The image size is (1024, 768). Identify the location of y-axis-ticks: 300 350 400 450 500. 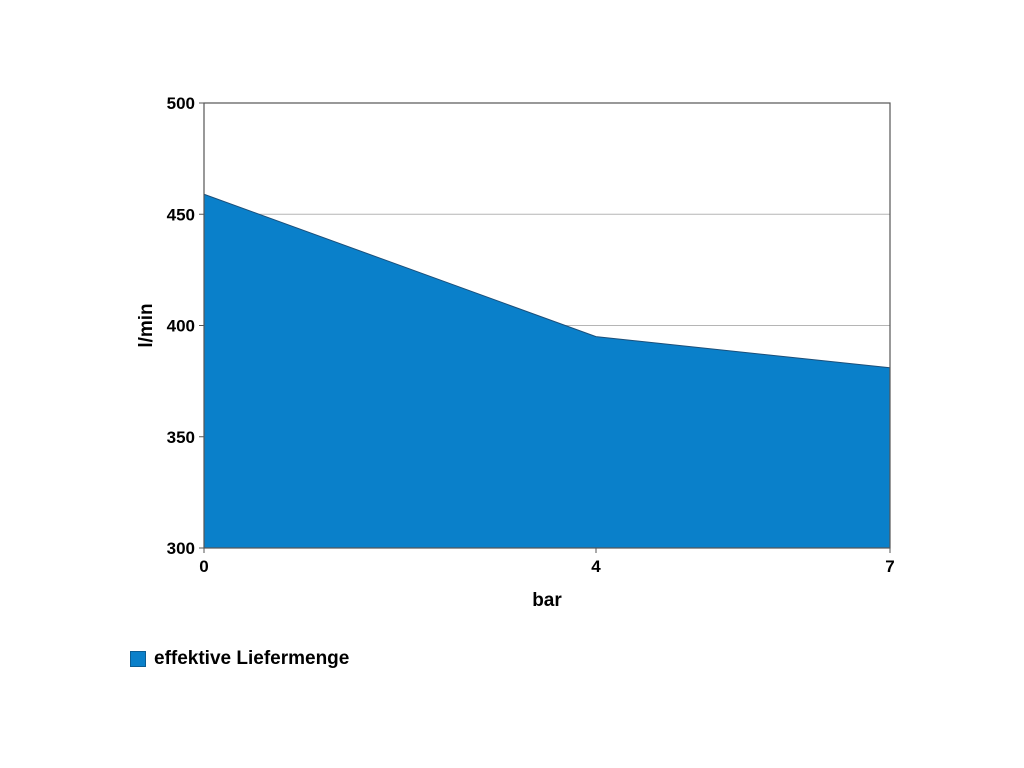
(185, 326).